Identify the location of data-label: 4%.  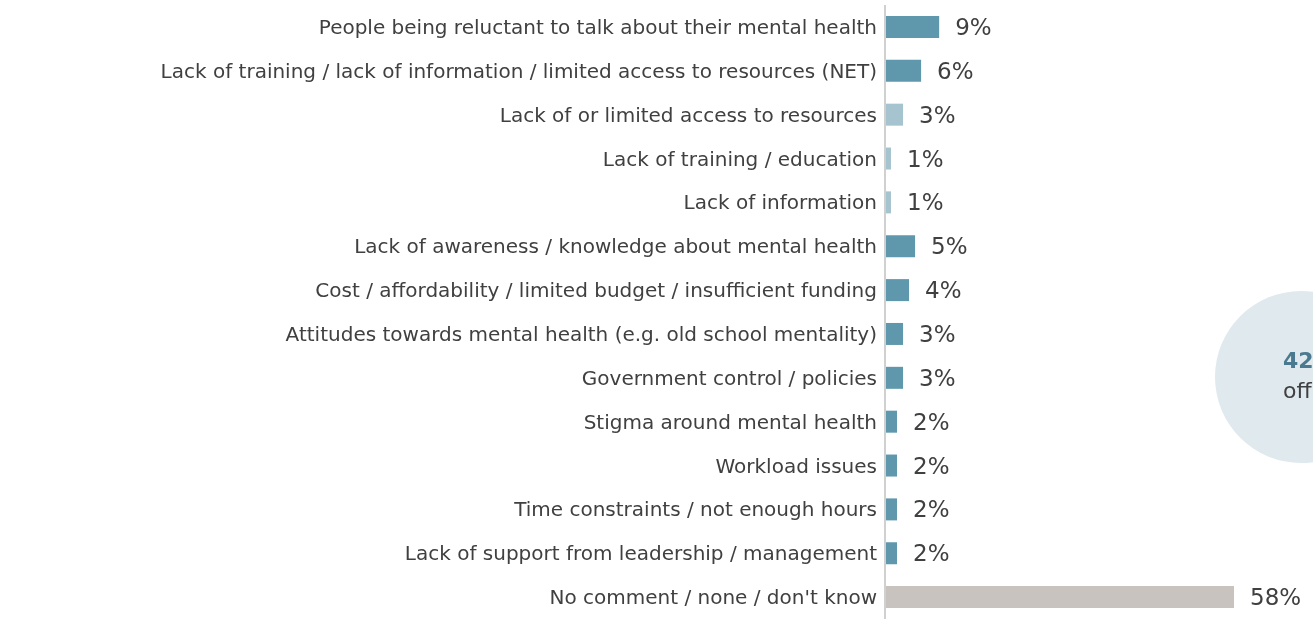
(943, 290).